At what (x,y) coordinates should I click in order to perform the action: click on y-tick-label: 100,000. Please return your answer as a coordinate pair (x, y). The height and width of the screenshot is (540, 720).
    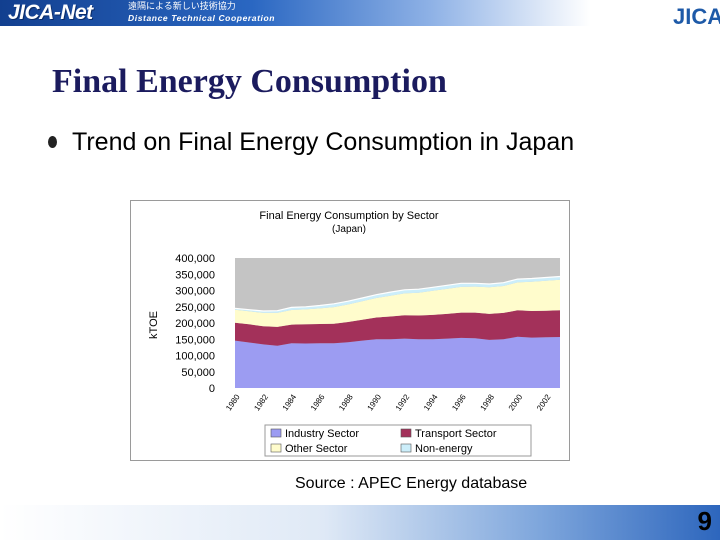
    Looking at the image, I should click on (195, 357).